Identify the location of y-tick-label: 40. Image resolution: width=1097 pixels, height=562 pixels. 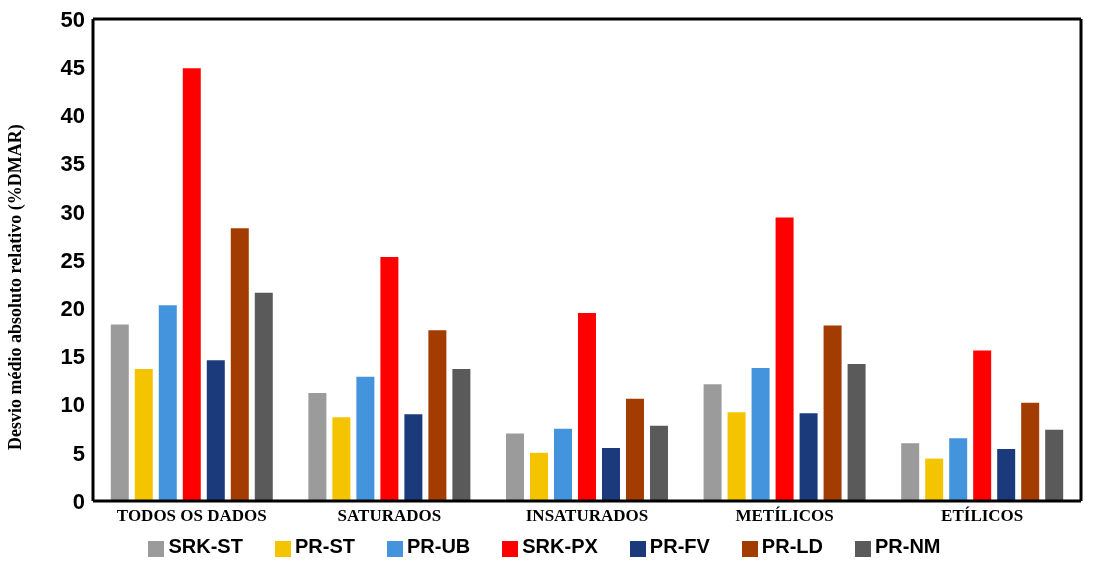
(72, 116).